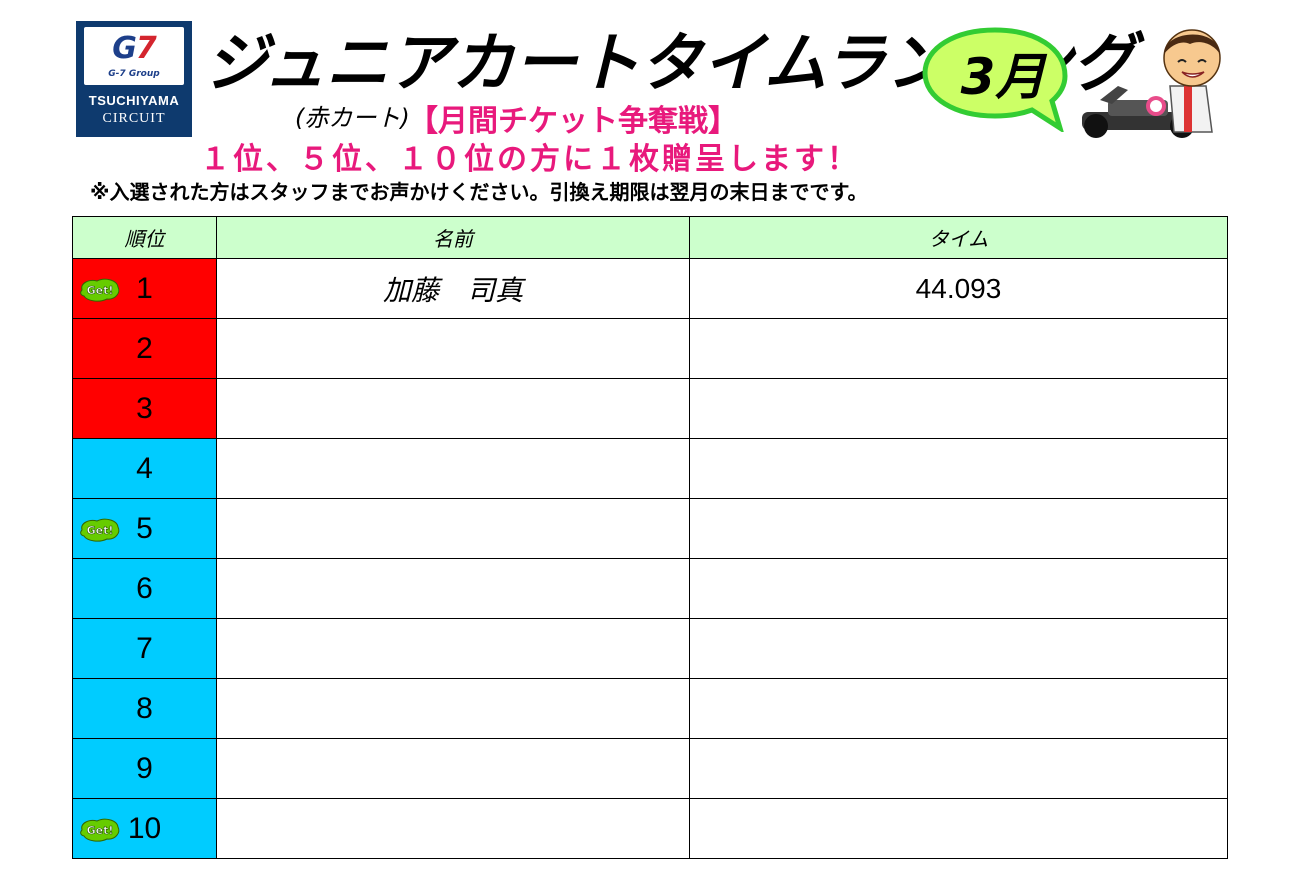  I want to click on rank-cell: Get! 5, so click(144, 528).